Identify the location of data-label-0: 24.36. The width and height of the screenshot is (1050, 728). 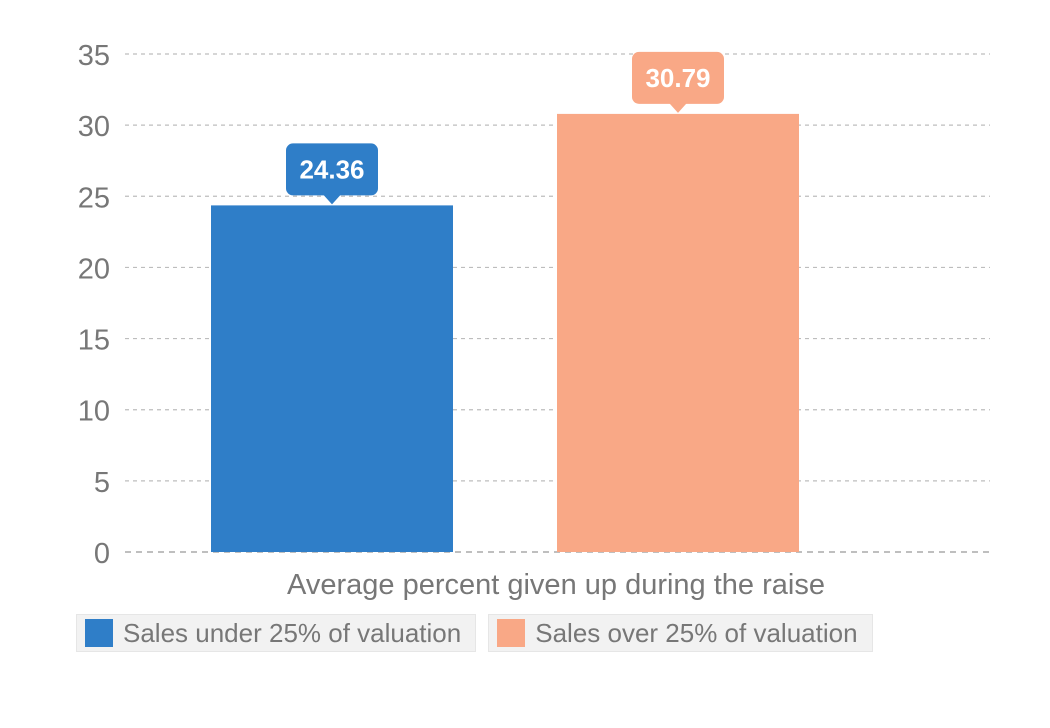
(332, 174).